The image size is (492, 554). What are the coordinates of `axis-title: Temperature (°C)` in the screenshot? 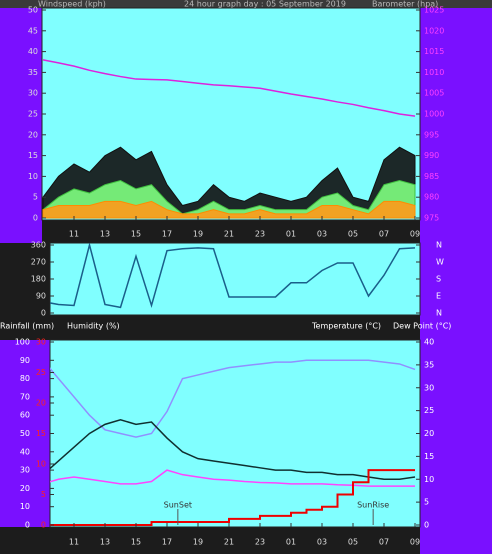 It's located at (346, 326).